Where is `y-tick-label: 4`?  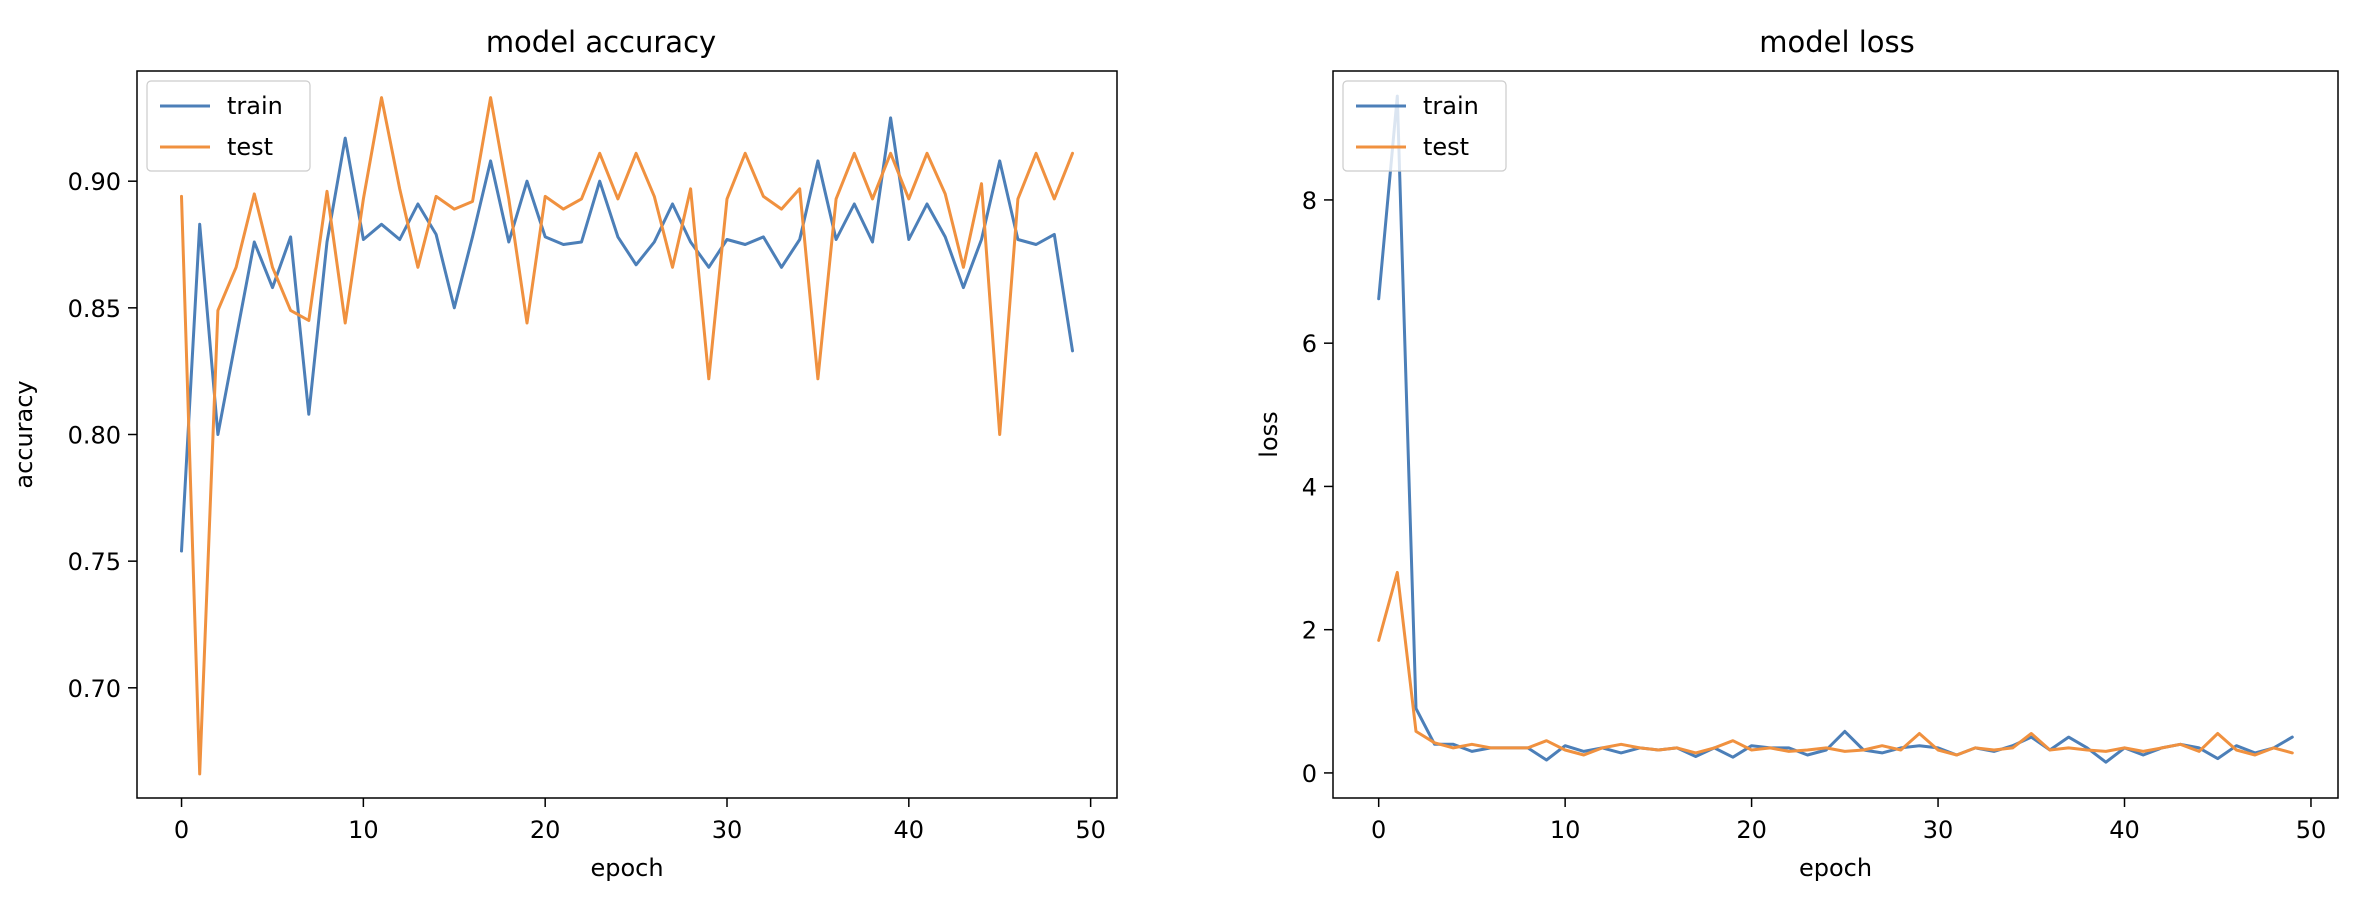 y-tick-label: 4 is located at coordinates (1309, 487).